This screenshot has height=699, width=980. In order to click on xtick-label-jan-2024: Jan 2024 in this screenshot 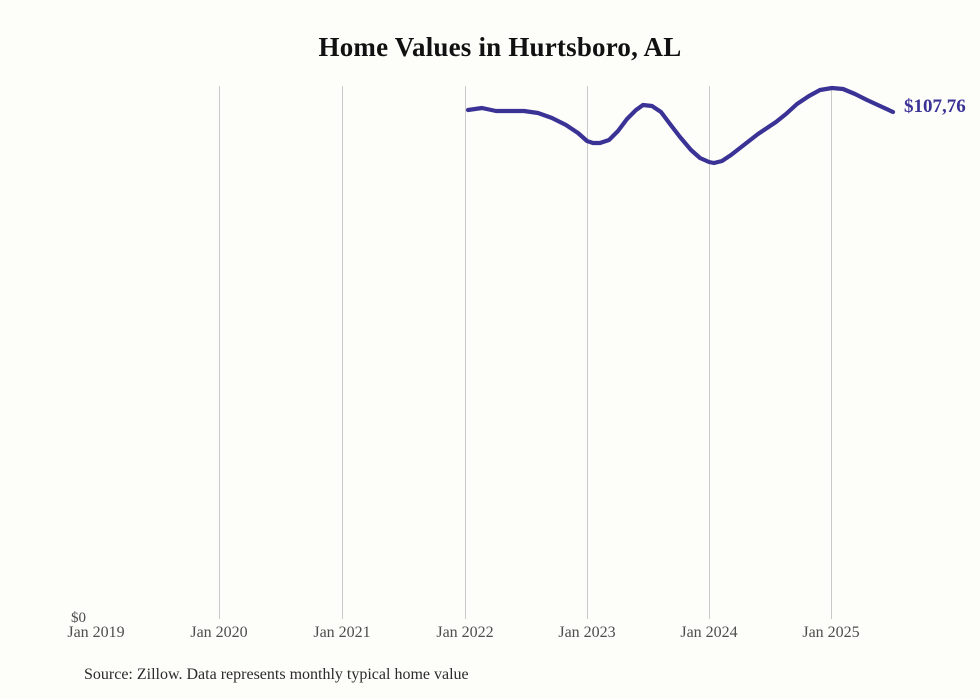, I will do `click(709, 632)`.